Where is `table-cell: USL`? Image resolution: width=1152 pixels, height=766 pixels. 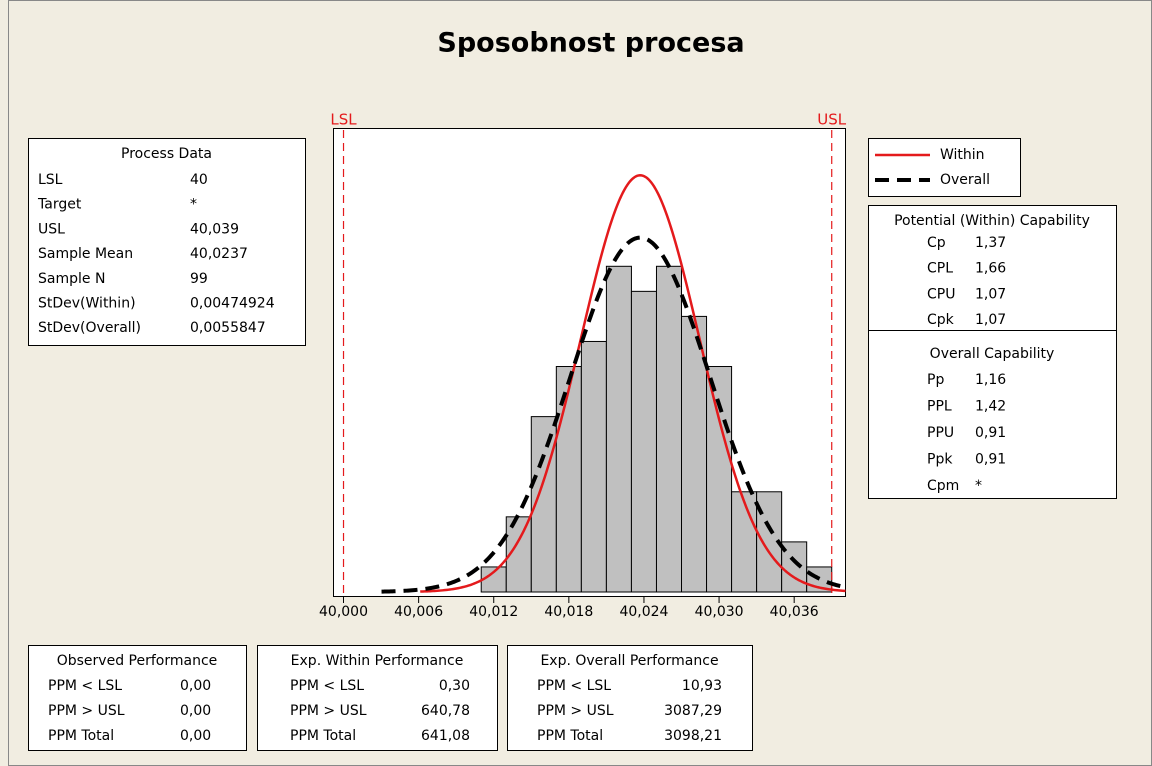
table-cell: USL is located at coordinates (51, 229).